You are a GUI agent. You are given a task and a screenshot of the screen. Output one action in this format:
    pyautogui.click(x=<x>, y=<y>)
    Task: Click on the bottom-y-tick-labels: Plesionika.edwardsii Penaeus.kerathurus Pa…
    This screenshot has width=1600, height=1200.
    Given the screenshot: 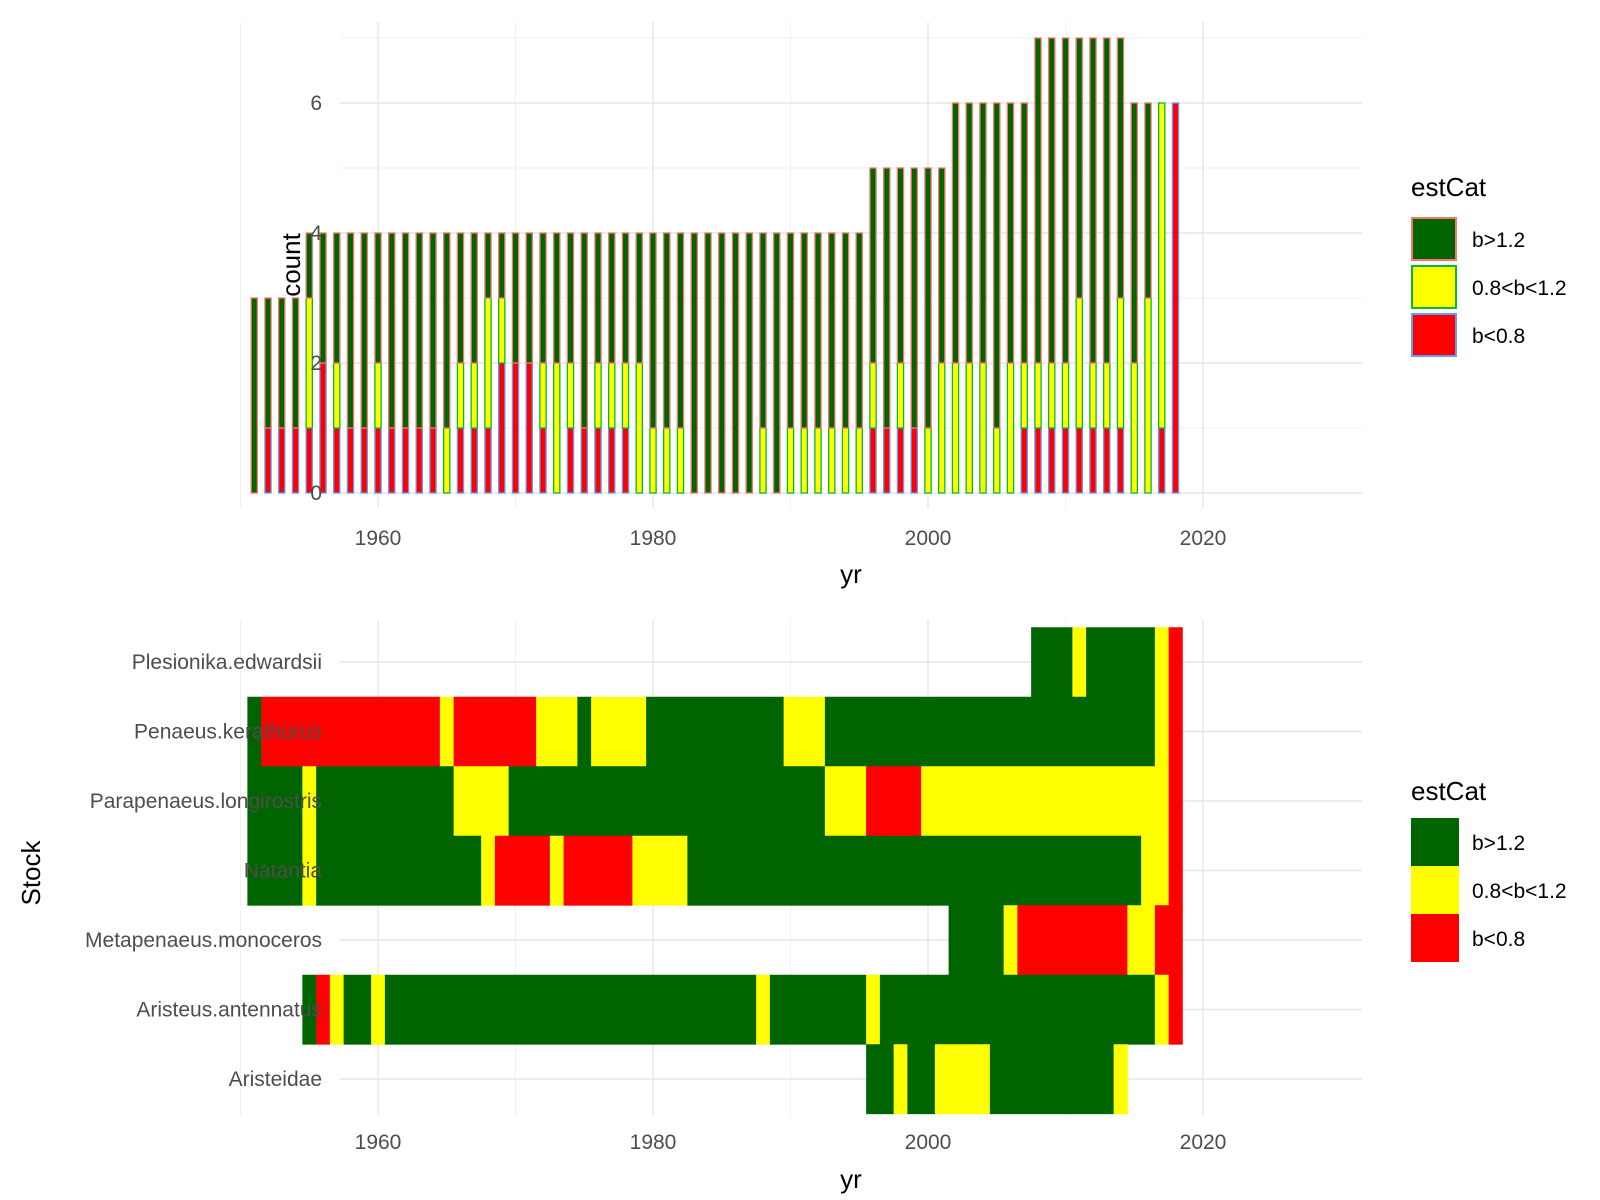 What is the action you would take?
    pyautogui.click(x=203, y=871)
    